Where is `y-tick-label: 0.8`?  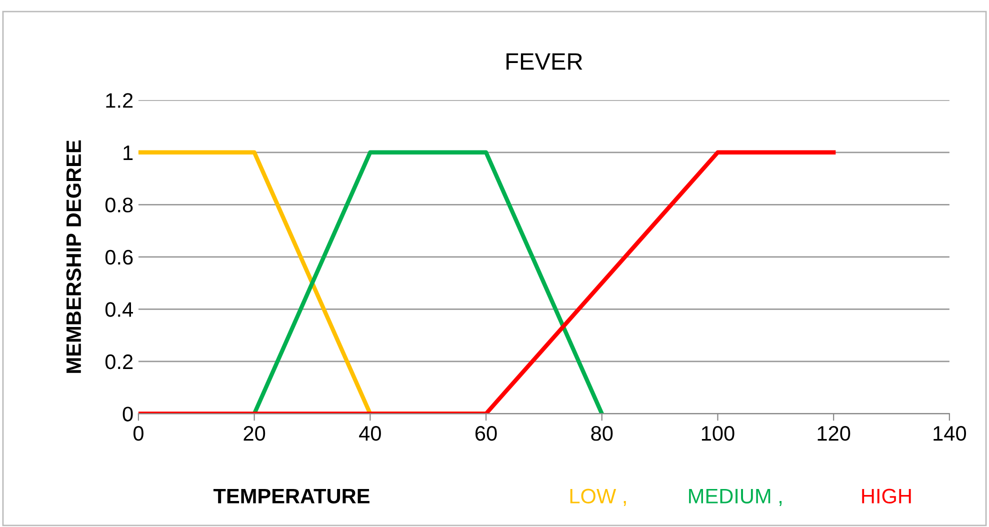 y-tick-label: 0.8 is located at coordinates (119, 205).